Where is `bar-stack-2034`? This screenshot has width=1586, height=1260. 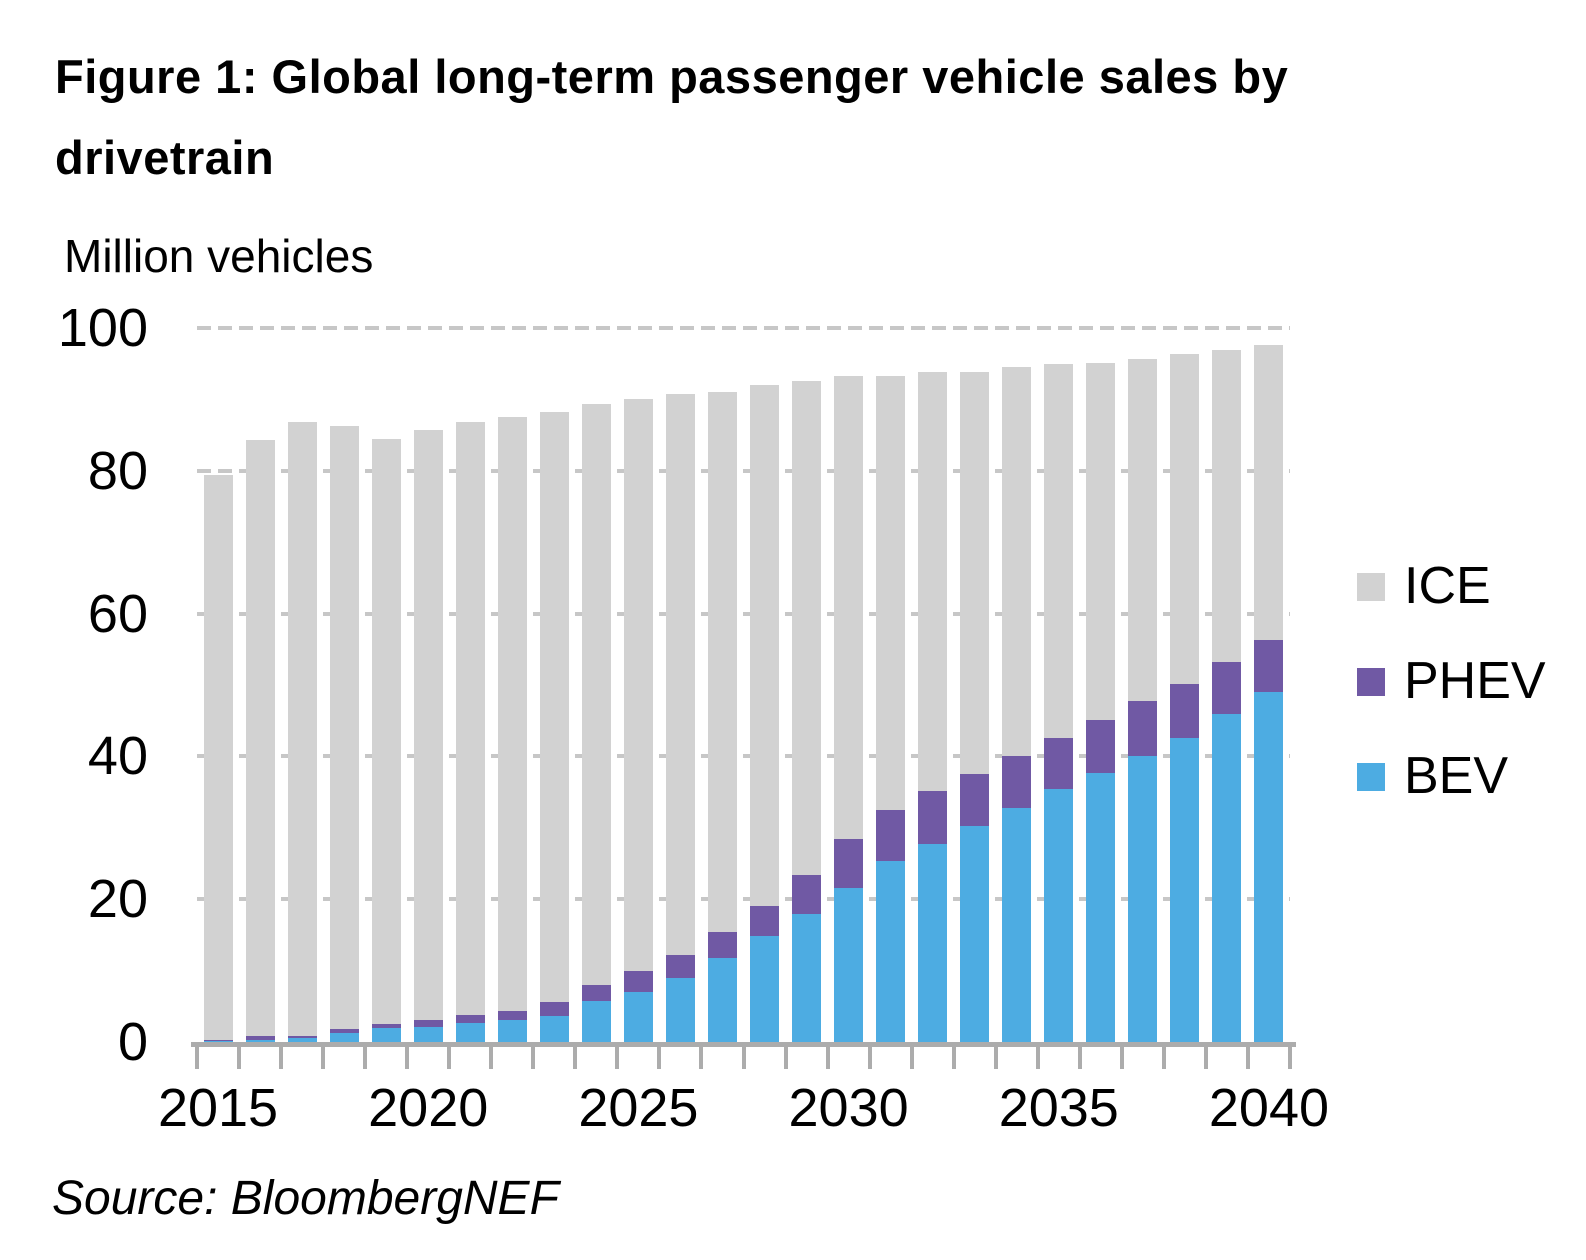
bar-stack-2034 is located at coordinates (1017, 704).